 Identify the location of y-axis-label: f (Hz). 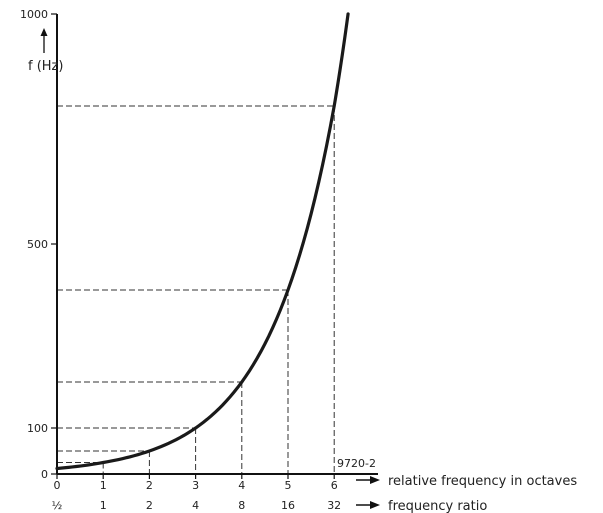
(45, 66).